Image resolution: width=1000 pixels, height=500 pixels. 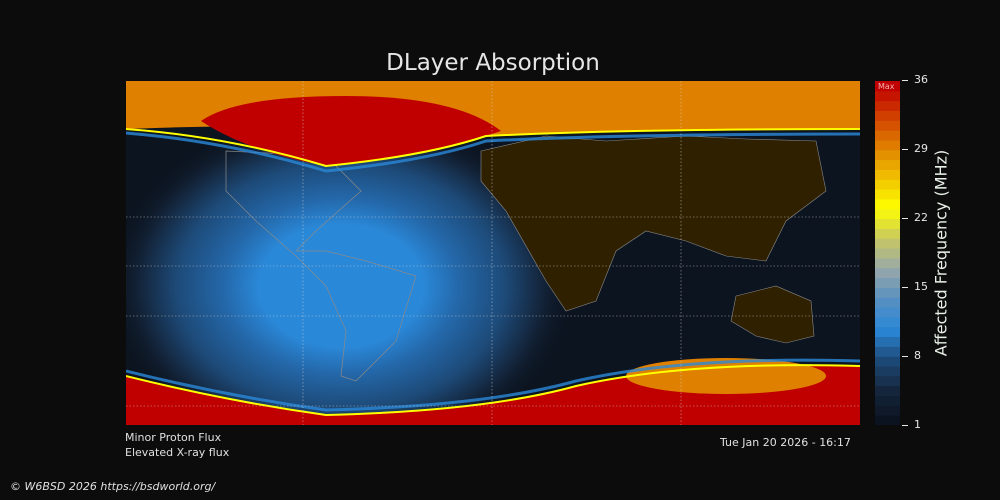 I want to click on south-edge, so click(x=493, y=390).